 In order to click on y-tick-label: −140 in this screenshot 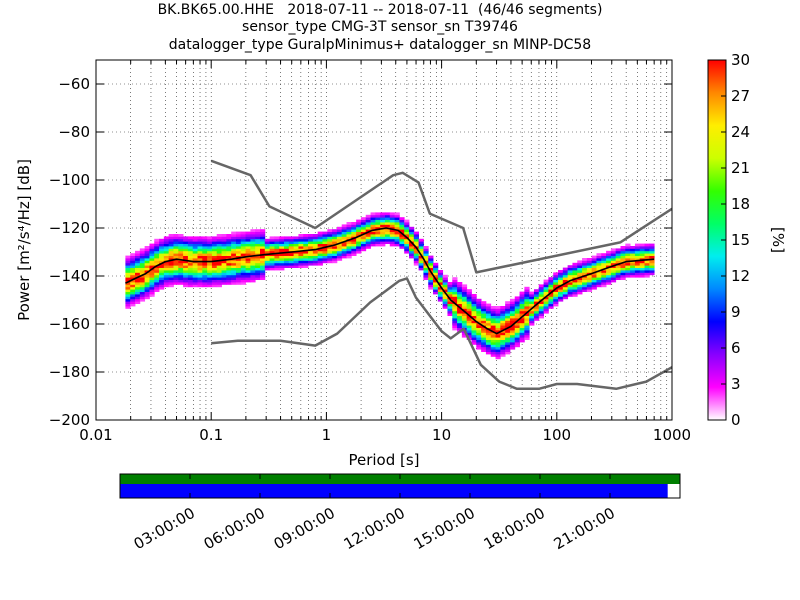, I will do `click(69, 276)`.